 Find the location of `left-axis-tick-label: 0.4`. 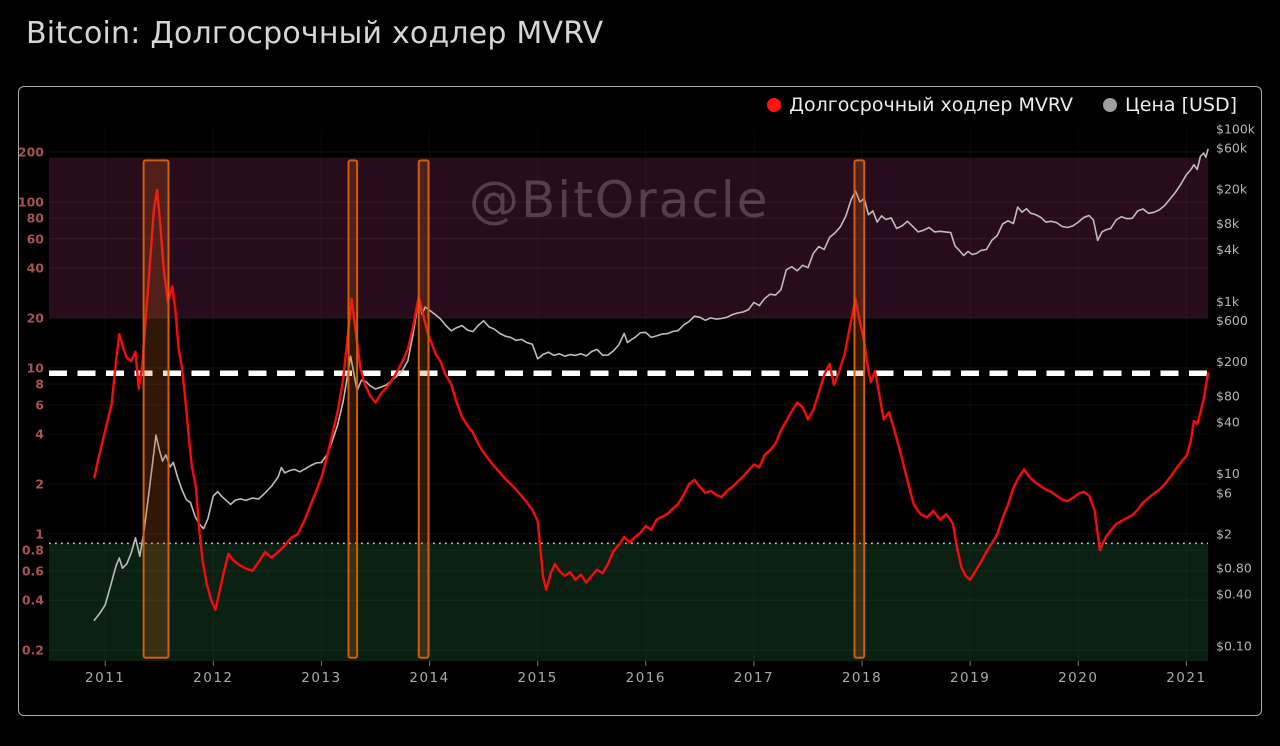

left-axis-tick-label: 0.4 is located at coordinates (33, 600).